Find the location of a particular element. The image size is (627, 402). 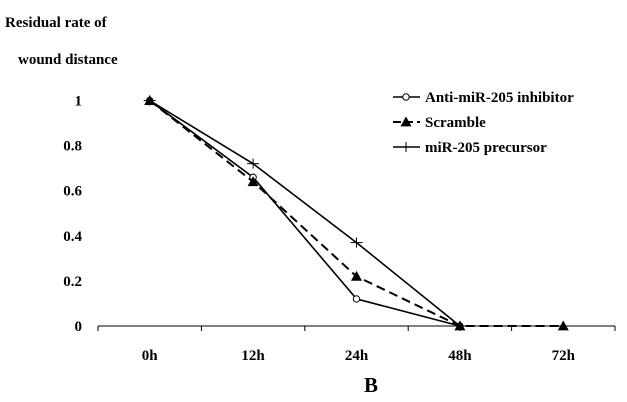

x-tick-label: 24h is located at coordinates (357, 356).